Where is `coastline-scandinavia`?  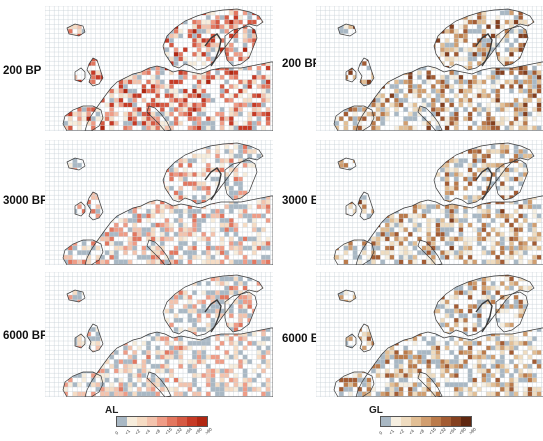
coastline-scandinavia is located at coordinates (213, 173).